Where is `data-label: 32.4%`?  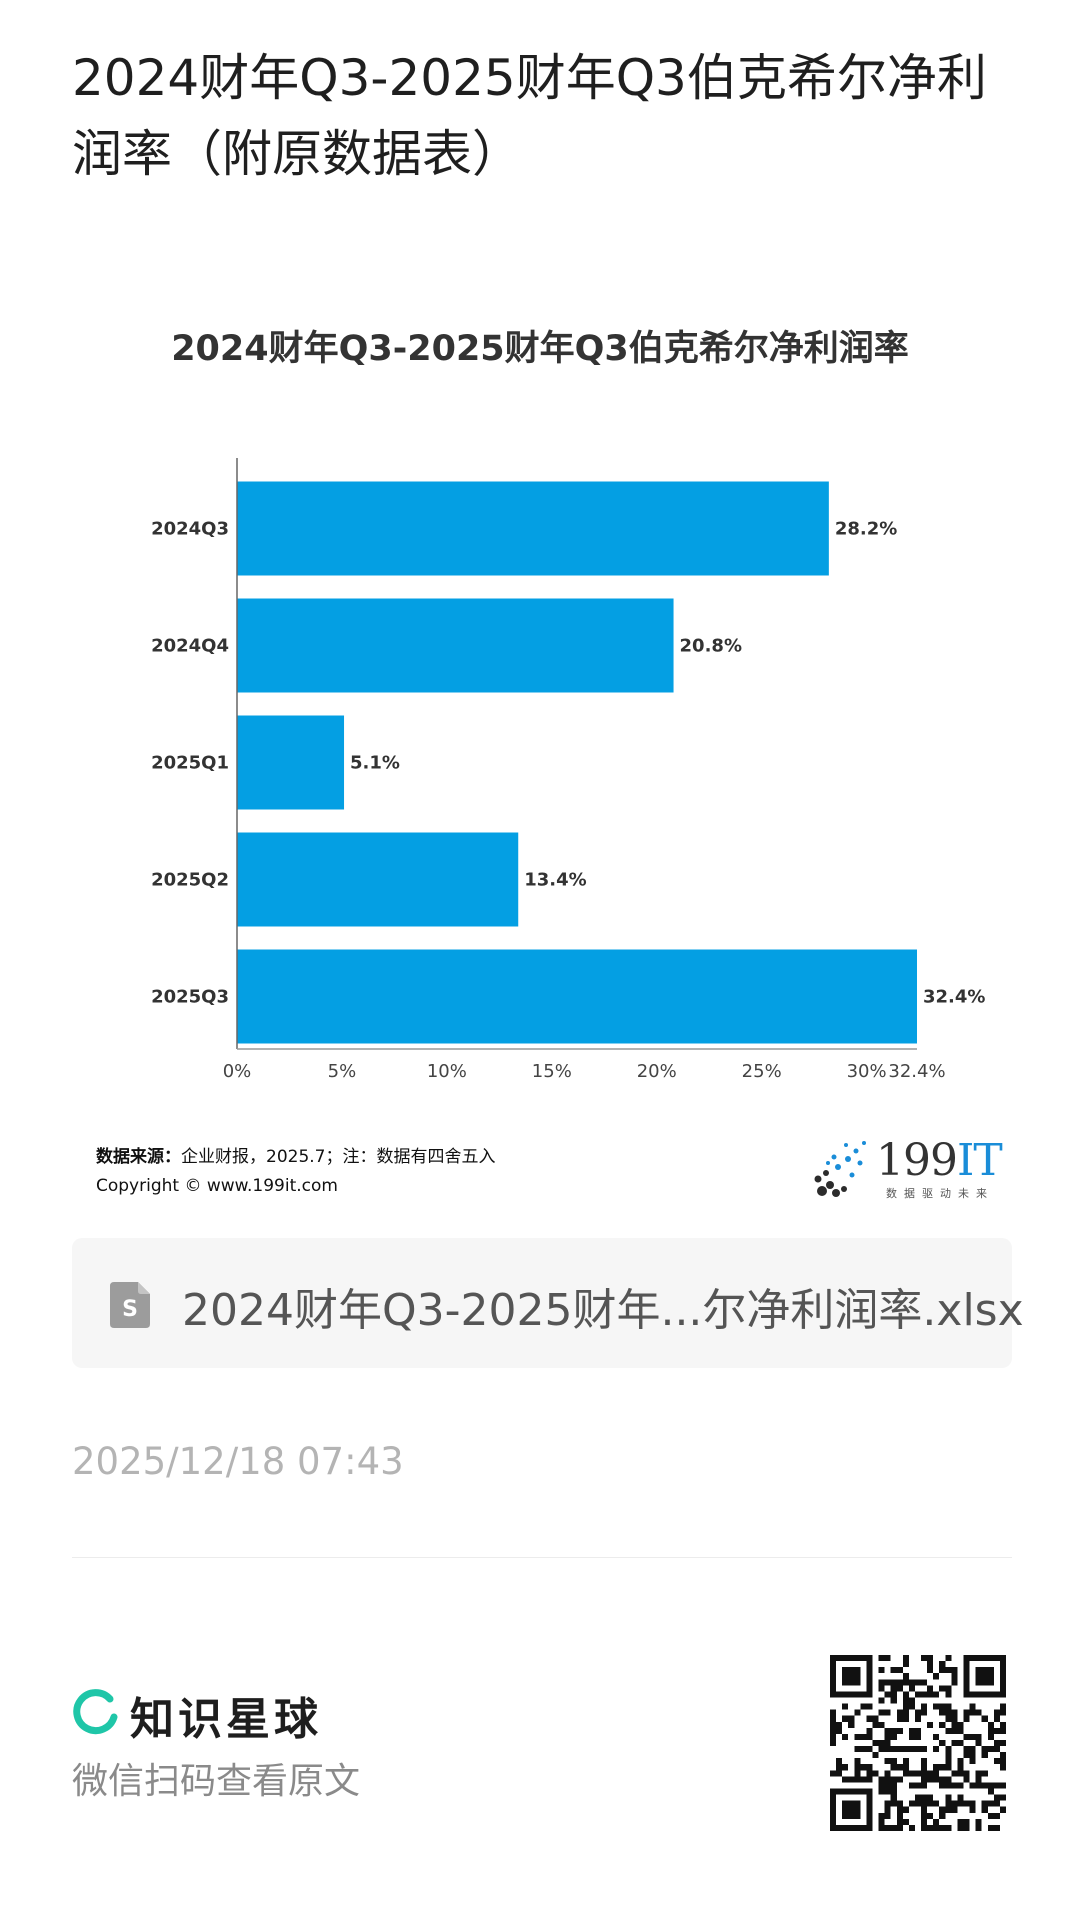
data-label: 32.4% is located at coordinates (954, 997).